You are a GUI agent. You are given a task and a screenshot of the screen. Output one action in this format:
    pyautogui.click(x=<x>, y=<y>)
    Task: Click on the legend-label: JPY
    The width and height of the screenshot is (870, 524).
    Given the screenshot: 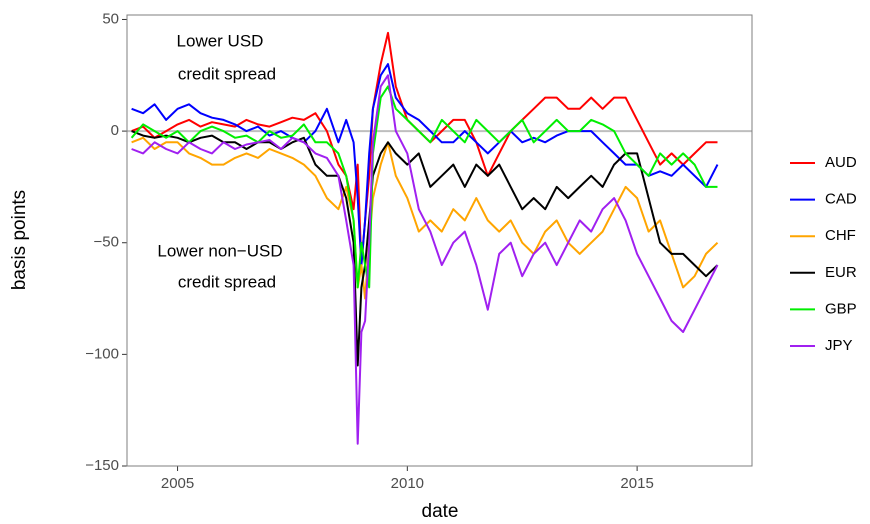 What is the action you would take?
    pyautogui.click(x=839, y=345)
    